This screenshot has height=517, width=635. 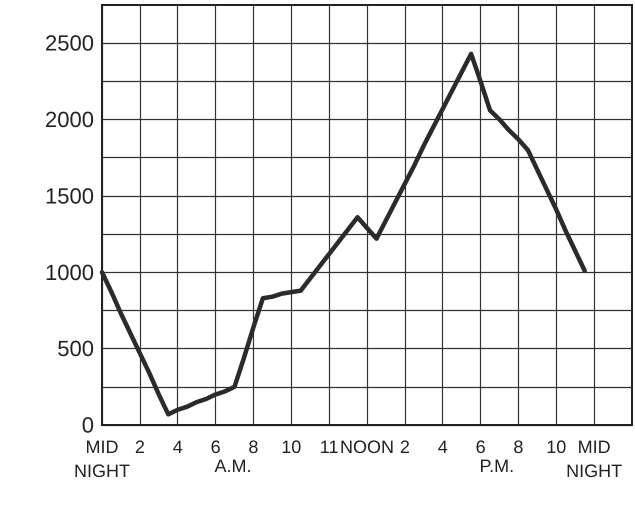 I want to click on y-tick-label: 1000, so click(x=69, y=272).